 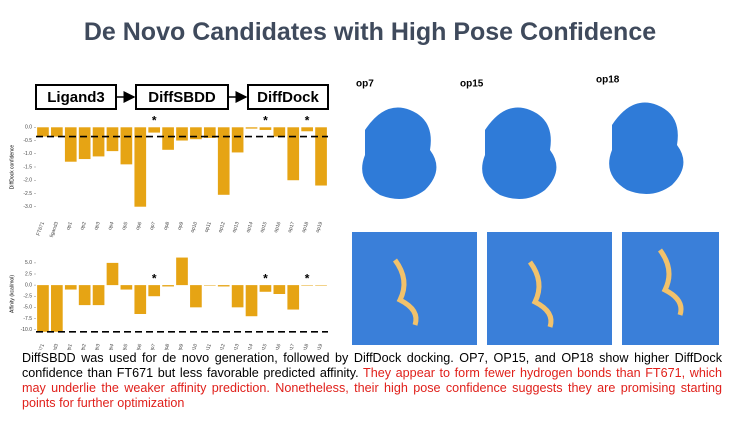 I want to click on x-tick-label: op17, so click(x=292, y=346).